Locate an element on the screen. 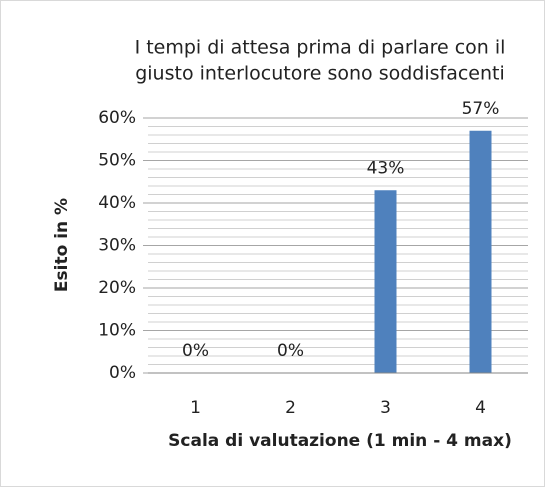 Image resolution: width=545 pixels, height=487 pixels. y-tick-label: 0% is located at coordinates (122, 373).